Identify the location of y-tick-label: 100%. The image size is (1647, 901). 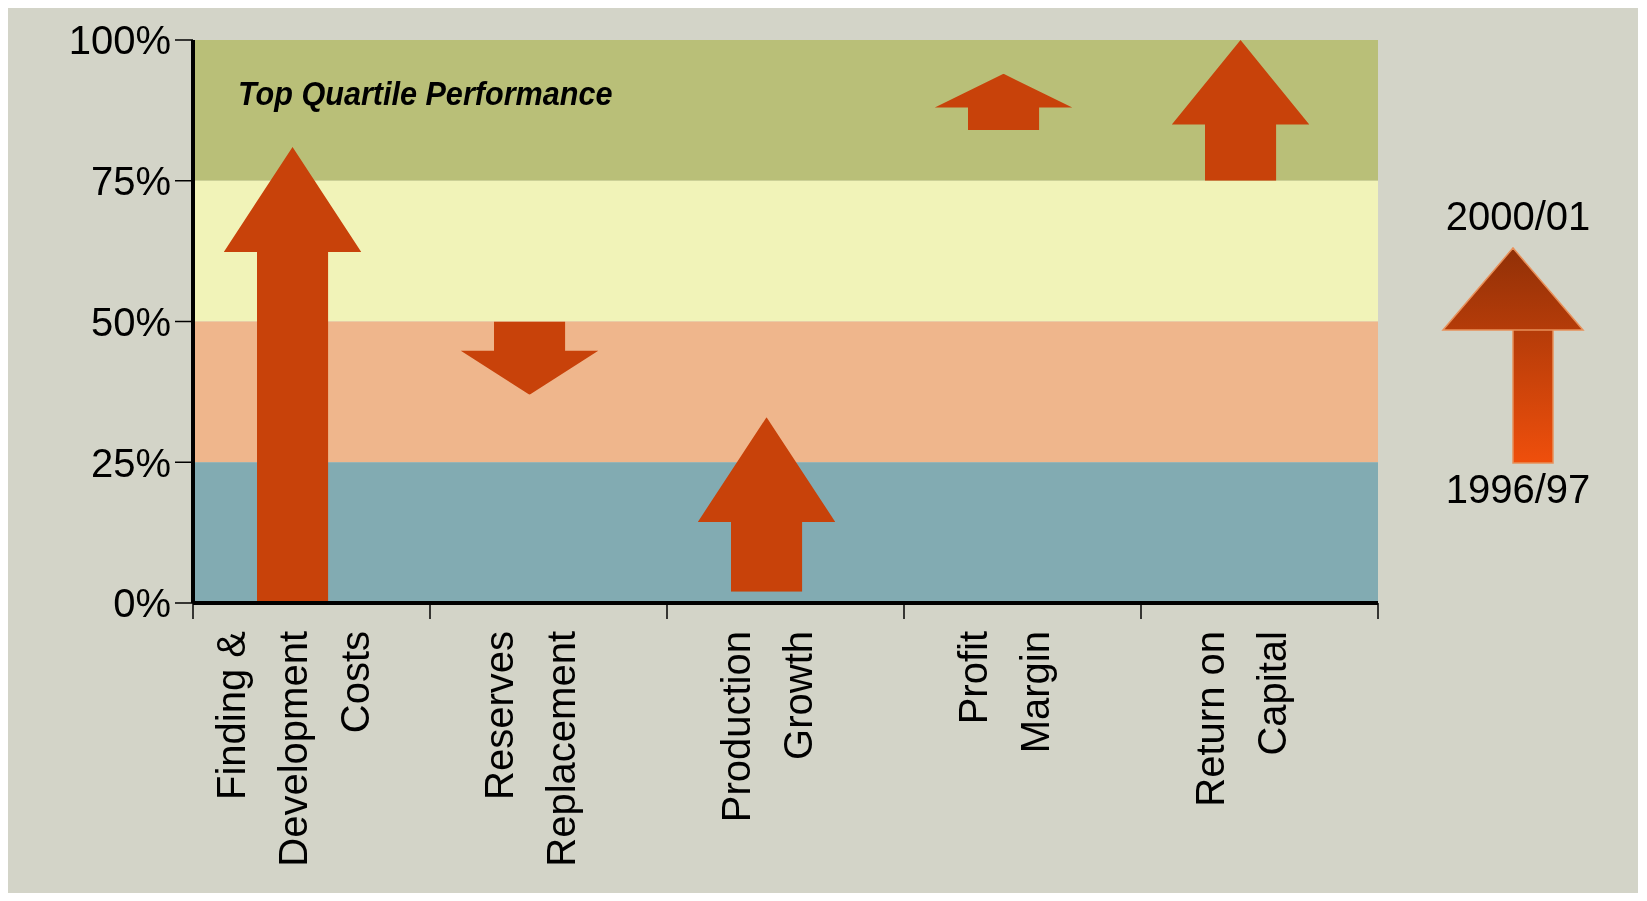
(119, 40).